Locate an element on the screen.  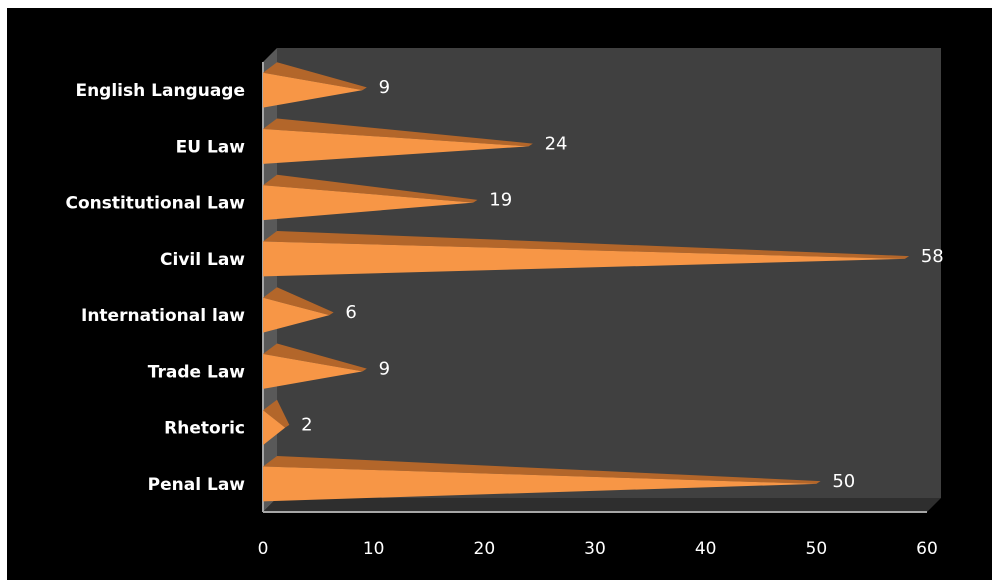
tick-label: 20 is located at coordinates (485, 549).